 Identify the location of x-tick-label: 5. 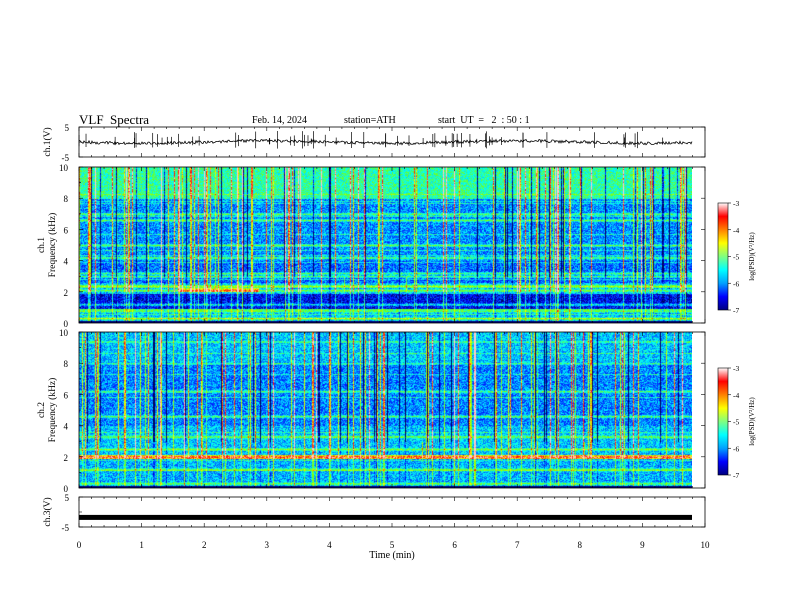
(392, 545).